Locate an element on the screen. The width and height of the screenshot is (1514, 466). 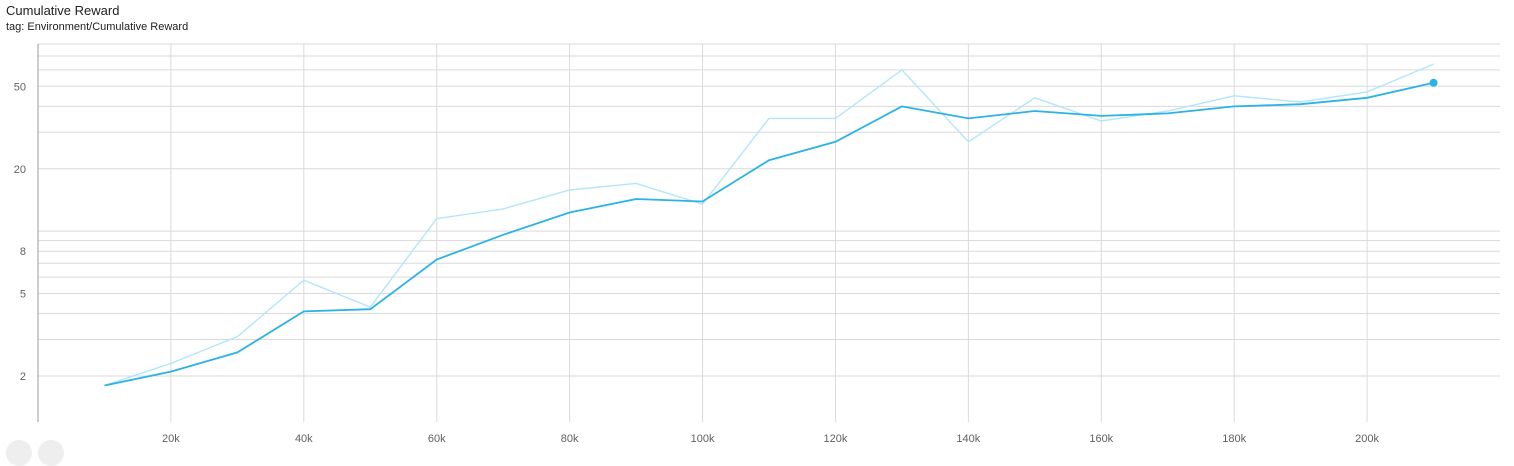
y-tick-label: 2 is located at coordinates (23, 377).